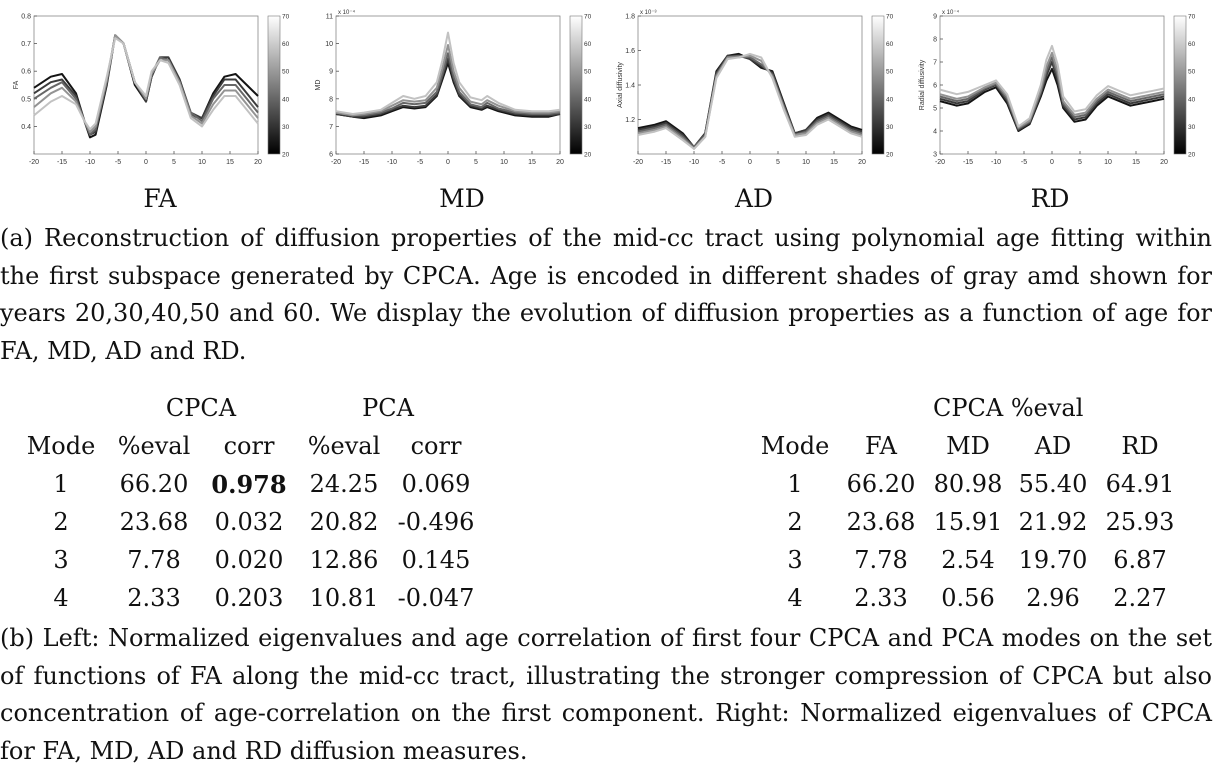 The height and width of the screenshot is (770, 1220). I want to click on y-tick-label: 11, so click(329, 17).